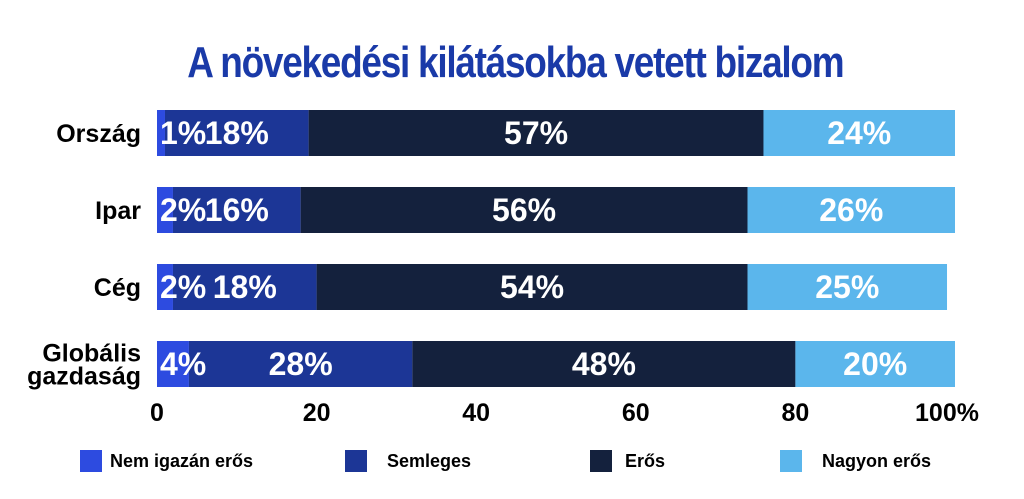 Image resolution: width=1024 pixels, height=499 pixels. Describe the element at coordinates (645, 461) in the screenshot. I see `legend-label: Erős` at that location.